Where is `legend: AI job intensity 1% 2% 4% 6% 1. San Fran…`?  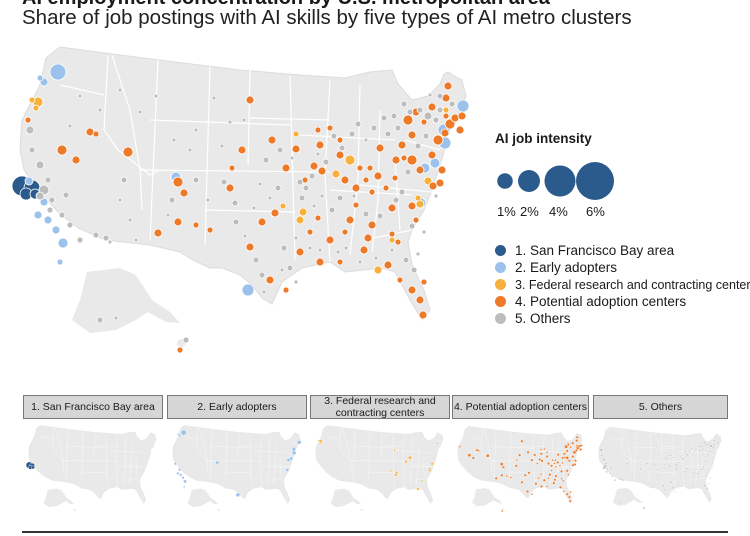
legend: AI job intensity 1% 2% 4% 6% 1. San Fran… is located at coordinates (622, 229).